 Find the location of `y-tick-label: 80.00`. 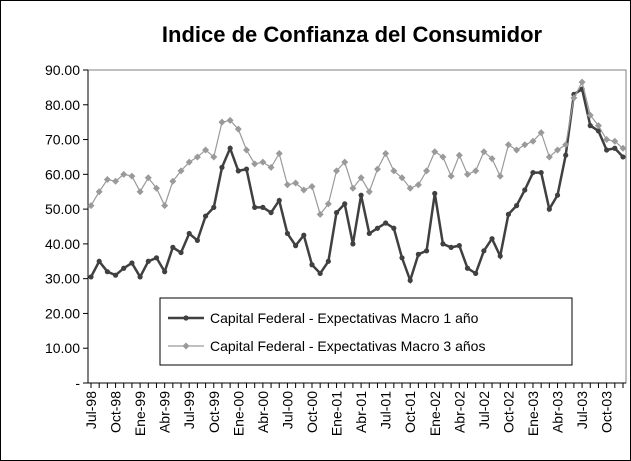

y-tick-label: 80.00 is located at coordinates (62, 105).